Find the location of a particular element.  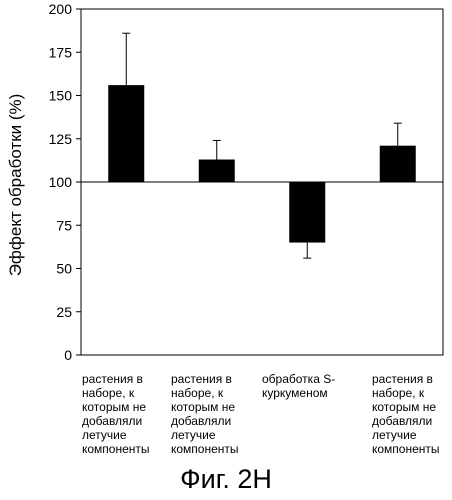

y-tick-label-5: 125 is located at coordinates (61, 139).